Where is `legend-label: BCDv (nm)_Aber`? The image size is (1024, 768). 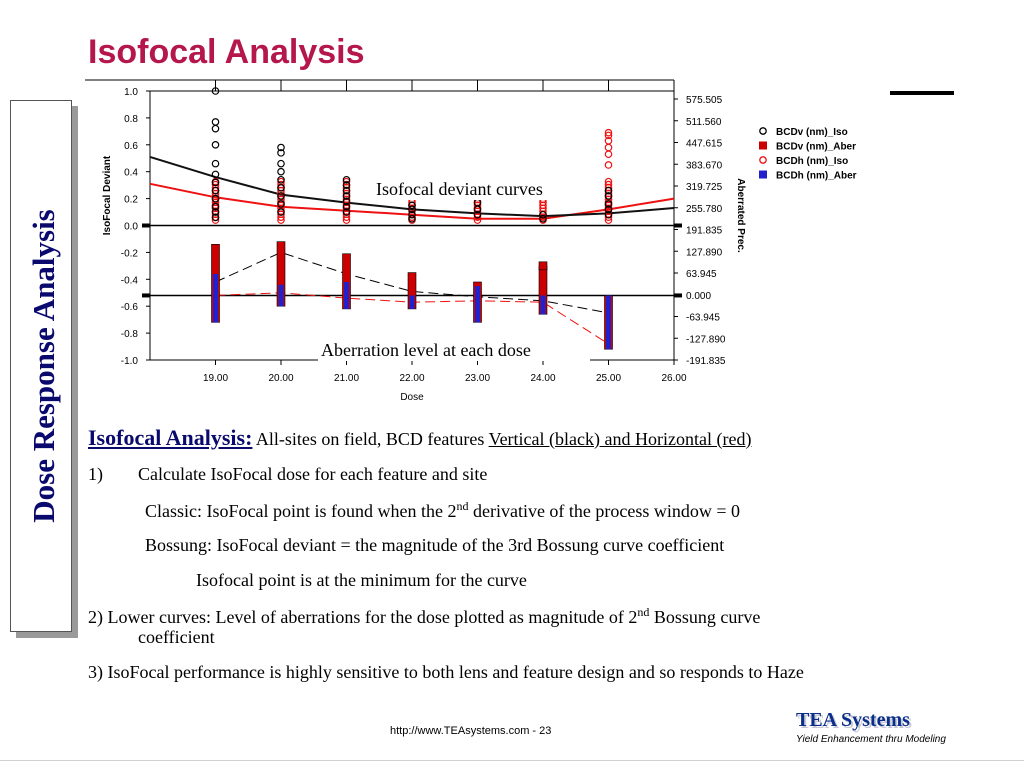
legend-label: BCDv (nm)_Aber is located at coordinates (816, 147).